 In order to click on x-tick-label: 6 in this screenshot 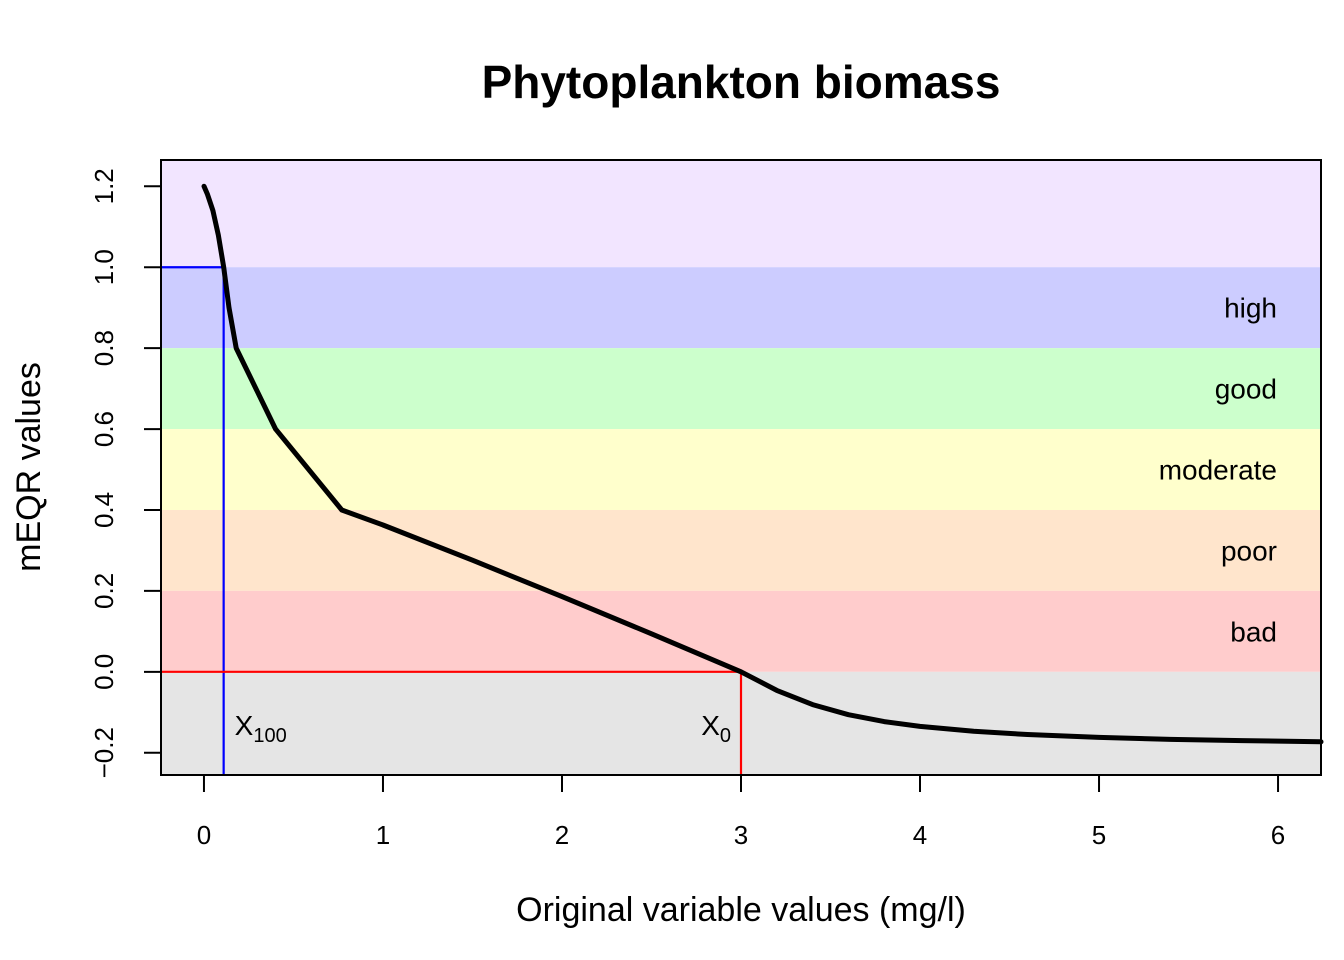, I will do `click(1278, 835)`.